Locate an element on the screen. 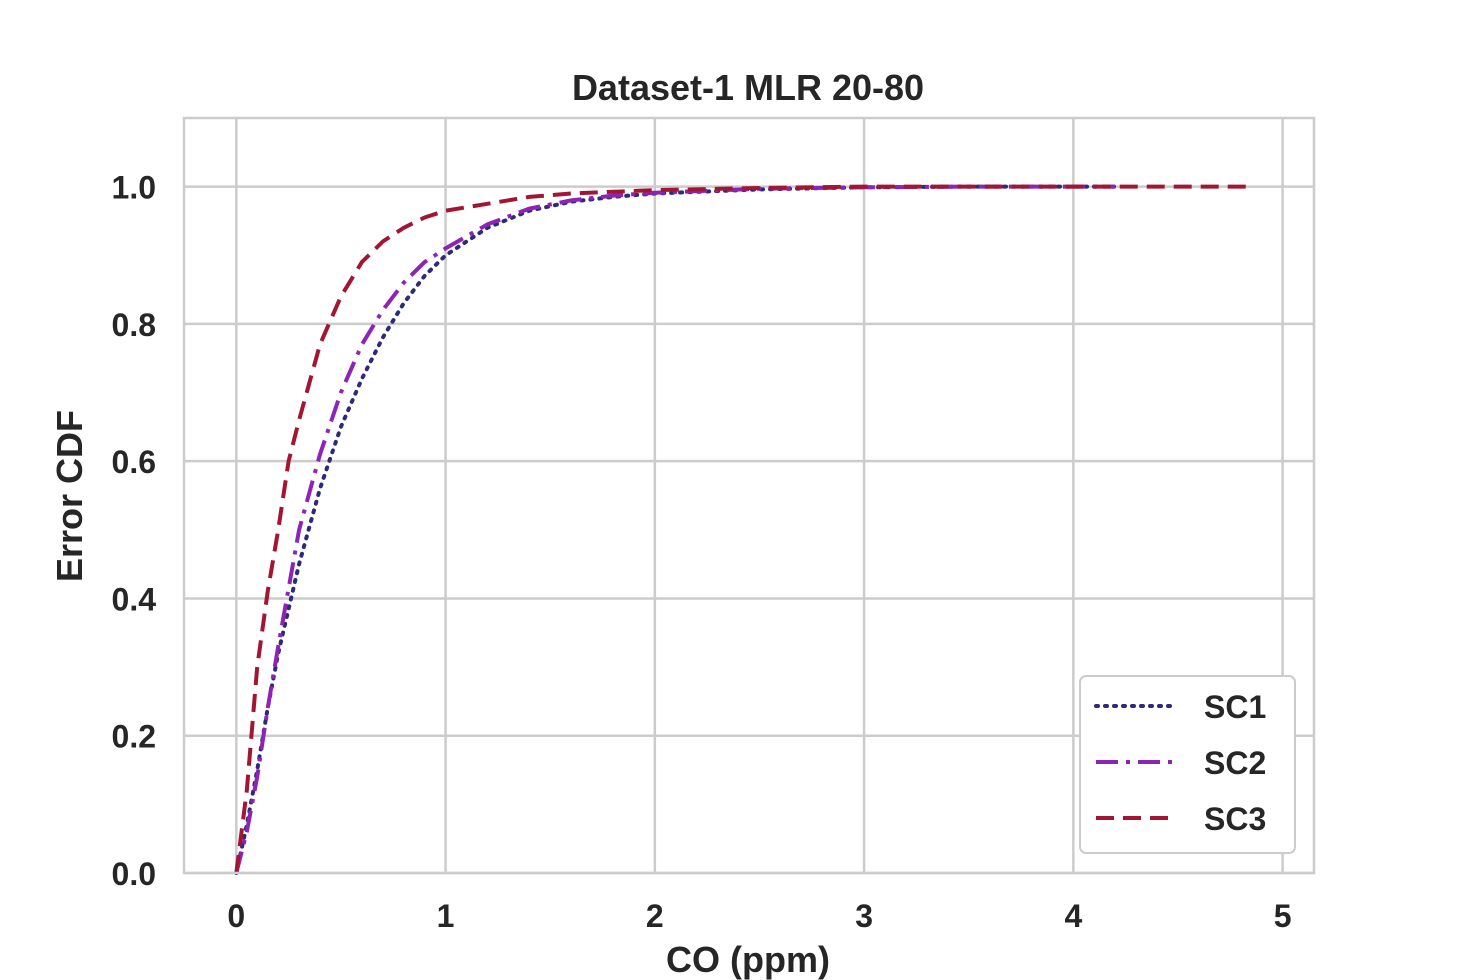 The image size is (1460, 980). x-axis-label: CO (ppm) is located at coordinates (748, 959).